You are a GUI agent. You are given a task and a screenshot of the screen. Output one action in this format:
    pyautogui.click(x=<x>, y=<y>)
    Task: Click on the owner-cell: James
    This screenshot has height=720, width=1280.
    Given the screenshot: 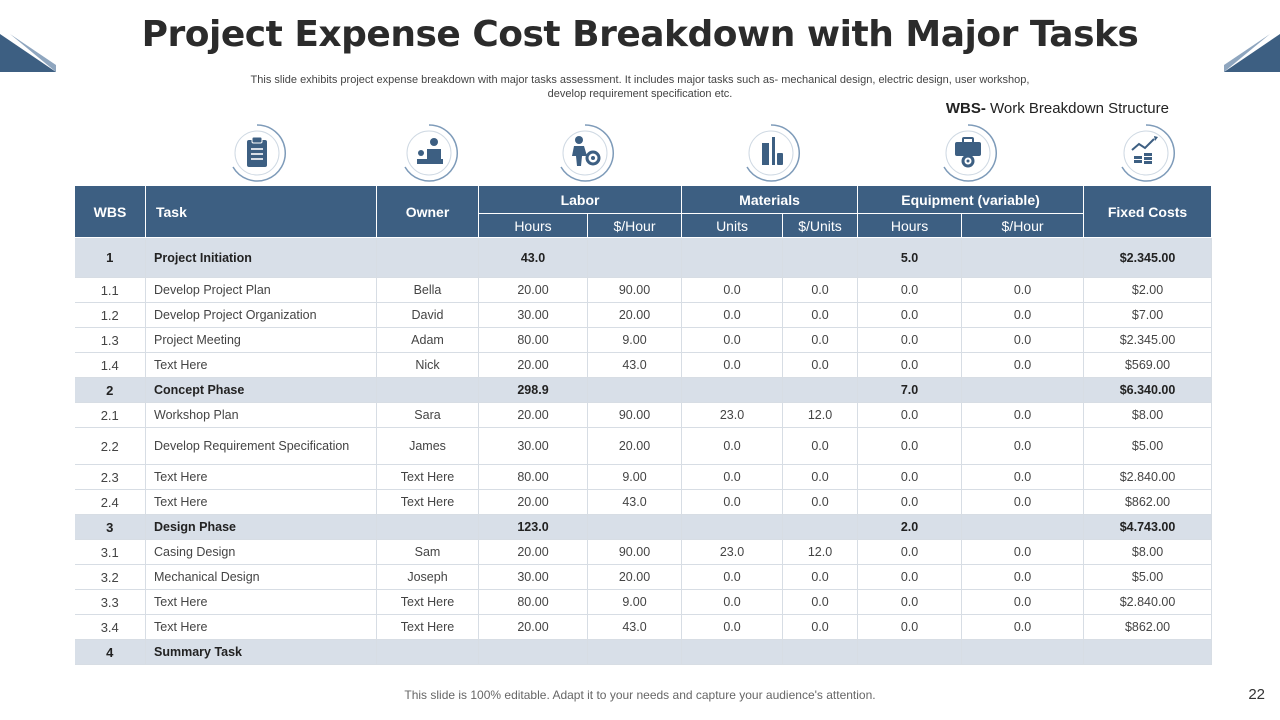 What is the action you would take?
    pyautogui.click(x=427, y=446)
    